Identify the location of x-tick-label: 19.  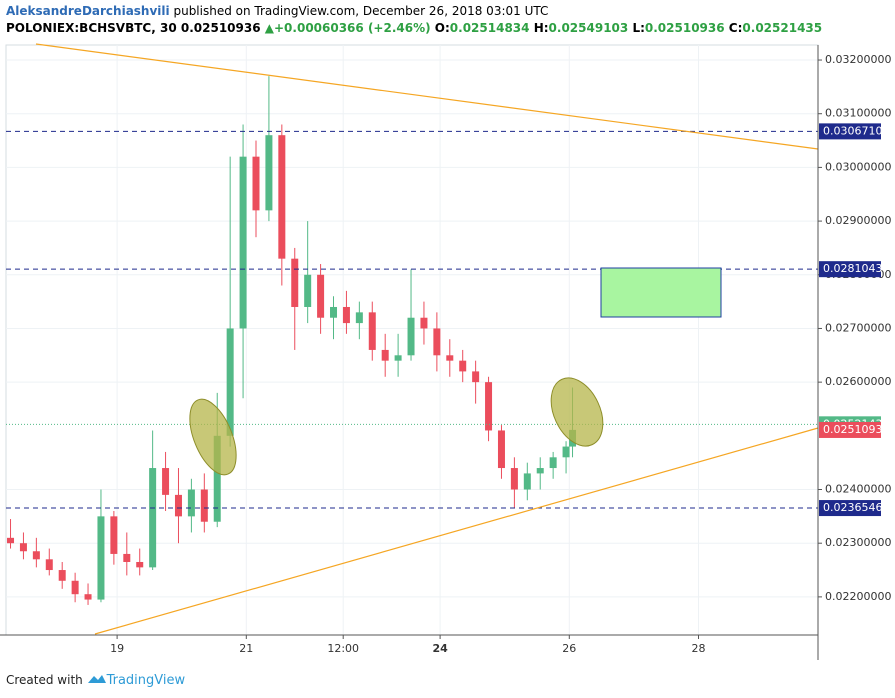
(117, 648).